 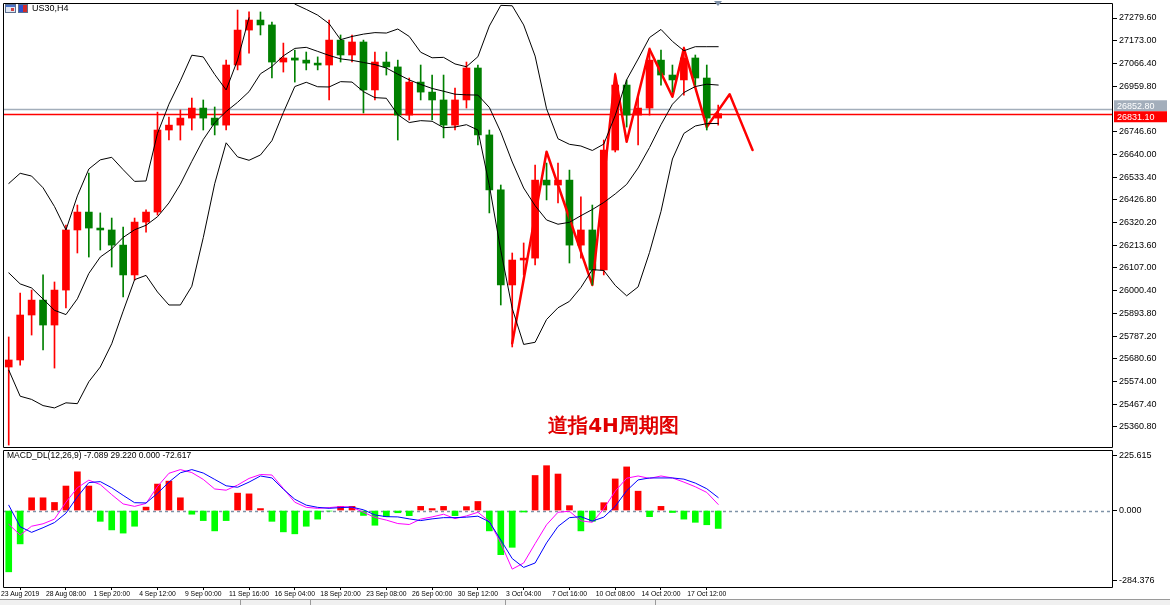 I want to click on y-tick-label: 25893.80, so click(x=1138, y=312).